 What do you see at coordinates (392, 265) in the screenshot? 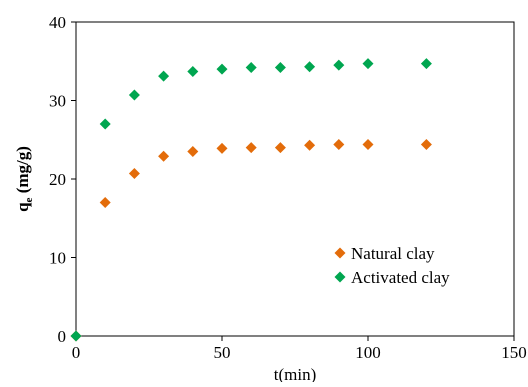
I see `legend: Natural clay Activated clay` at bounding box center [392, 265].